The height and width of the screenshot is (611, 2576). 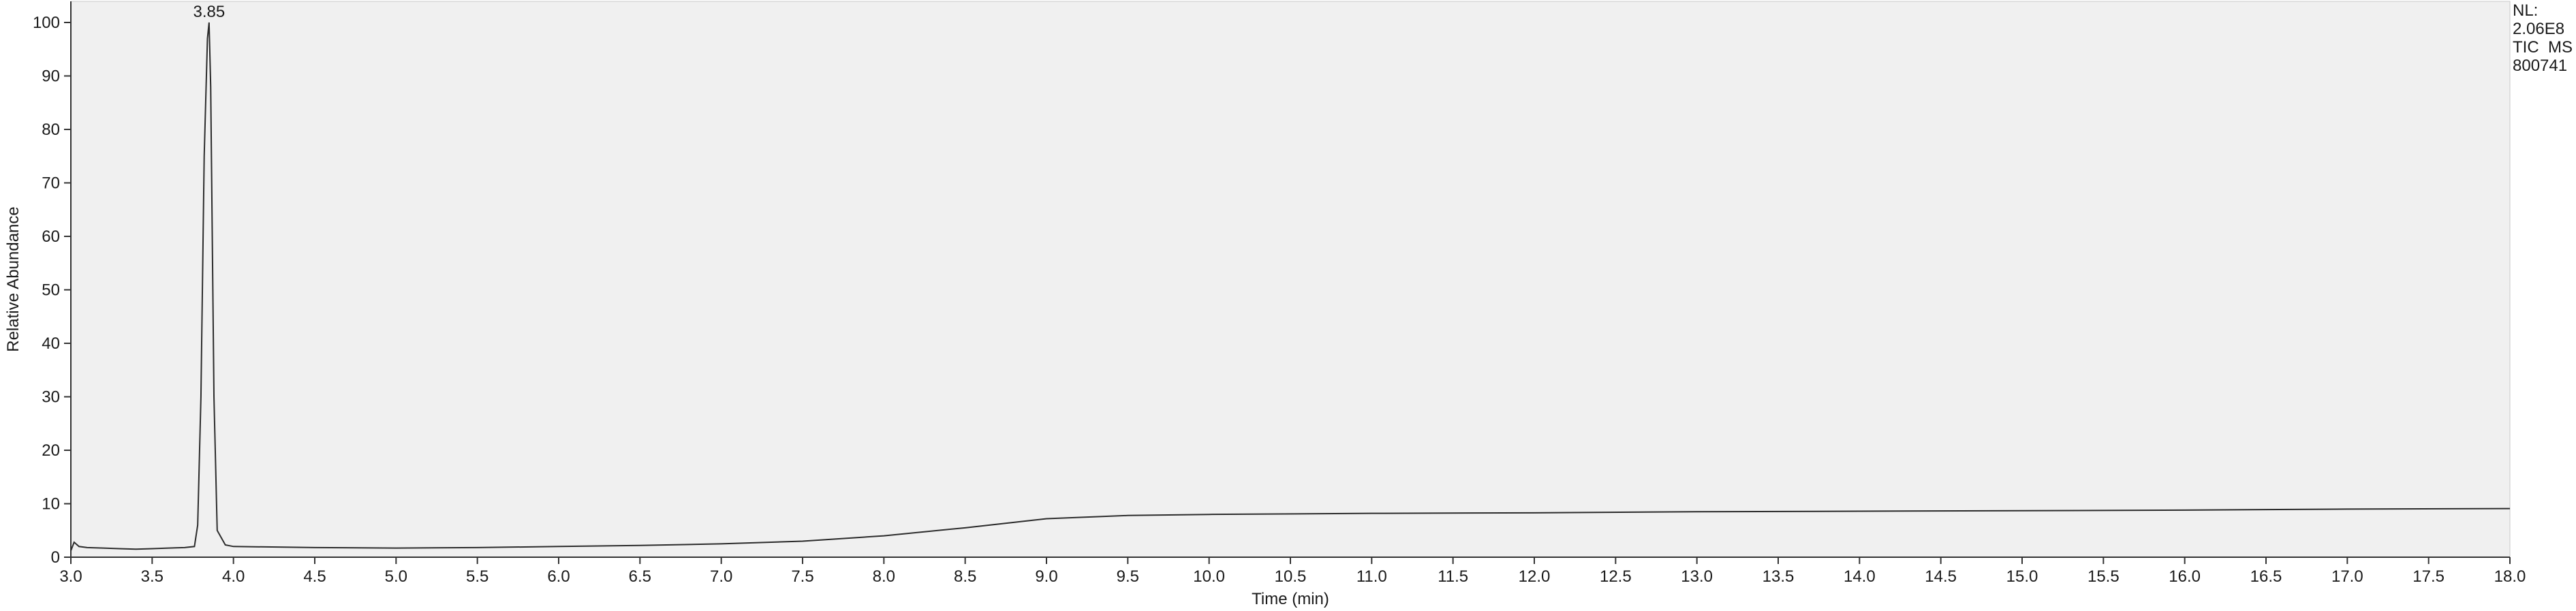 What do you see at coordinates (1453, 576) in the screenshot?
I see `x-tick-label: 11.5` at bounding box center [1453, 576].